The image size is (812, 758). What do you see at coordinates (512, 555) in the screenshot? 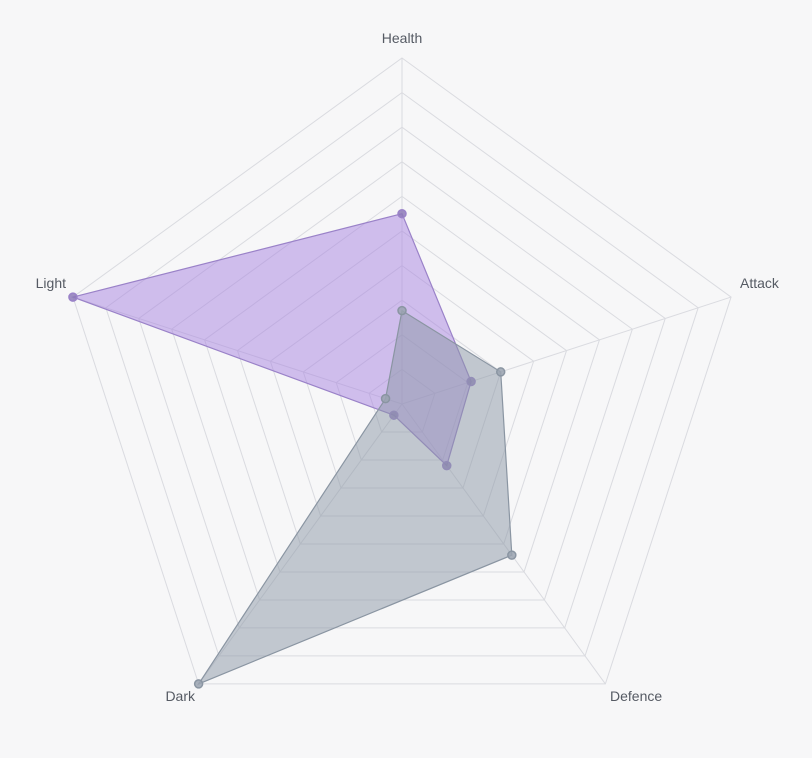
I see `series-2-point-defence` at bounding box center [512, 555].